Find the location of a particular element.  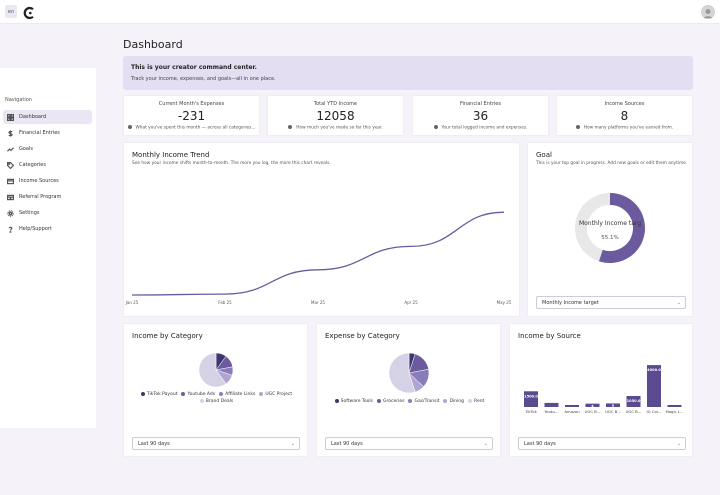

sidebar-item-financial-entries: Financial Entries is located at coordinates (47, 133).